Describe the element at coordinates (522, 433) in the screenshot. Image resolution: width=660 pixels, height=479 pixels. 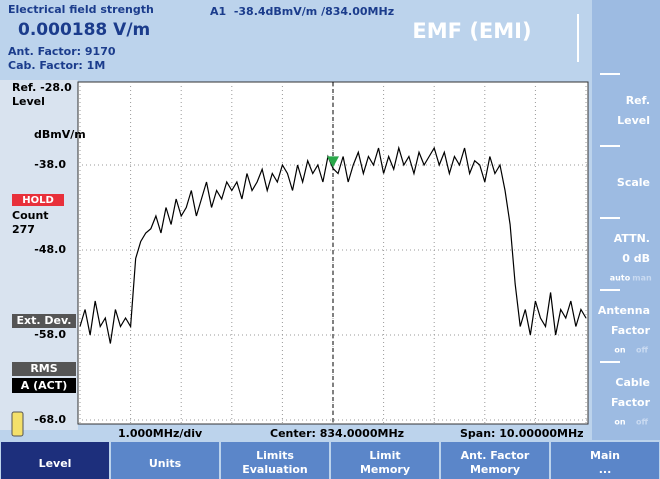
I see `span-label: Span: 10.00000MHz` at that location.